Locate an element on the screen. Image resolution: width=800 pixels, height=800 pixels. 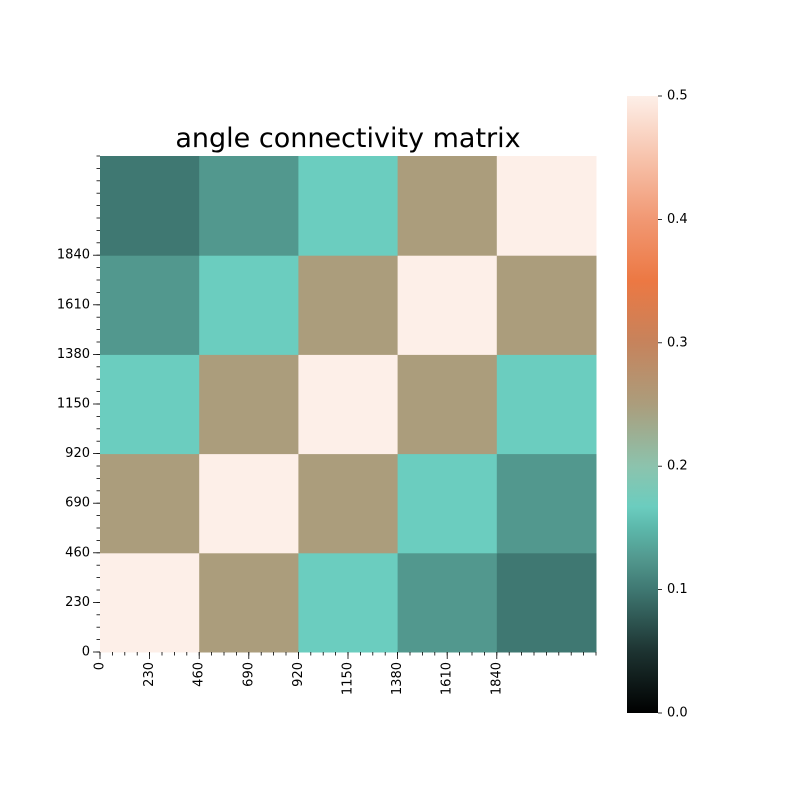
x-tick-label: 1150 is located at coordinates (348, 678).